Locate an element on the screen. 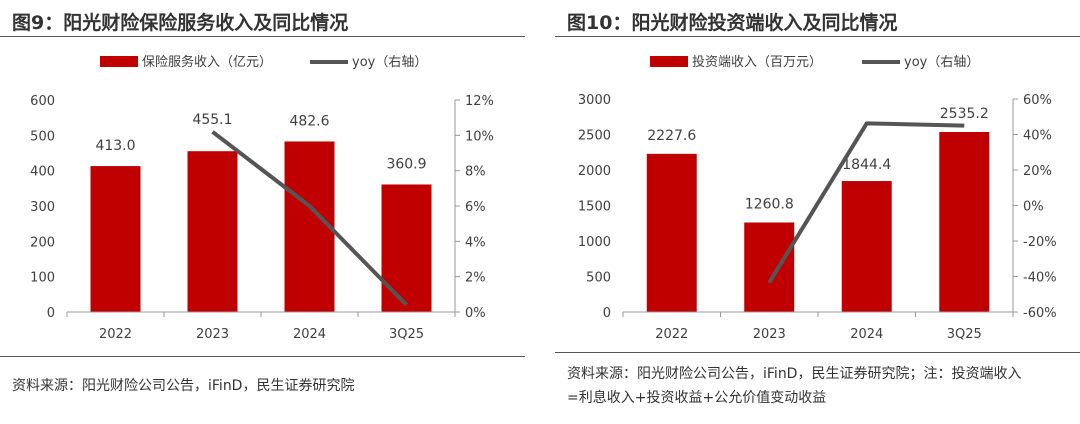 The image size is (1080, 424). bar-data-label: 2535.2 is located at coordinates (964, 114).